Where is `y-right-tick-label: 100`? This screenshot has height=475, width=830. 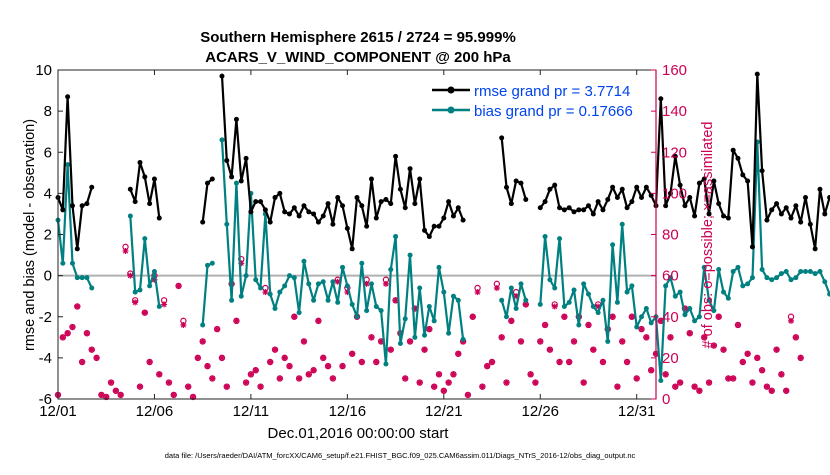 y-right-tick-label: 100 is located at coordinates (674, 193).